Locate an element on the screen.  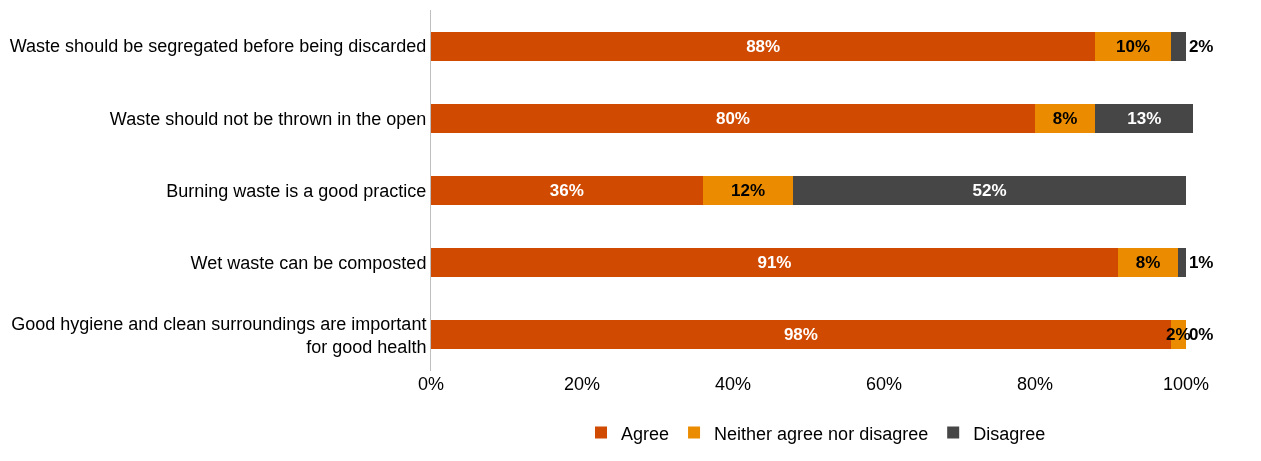
data-label: 36% is located at coordinates (566, 190).